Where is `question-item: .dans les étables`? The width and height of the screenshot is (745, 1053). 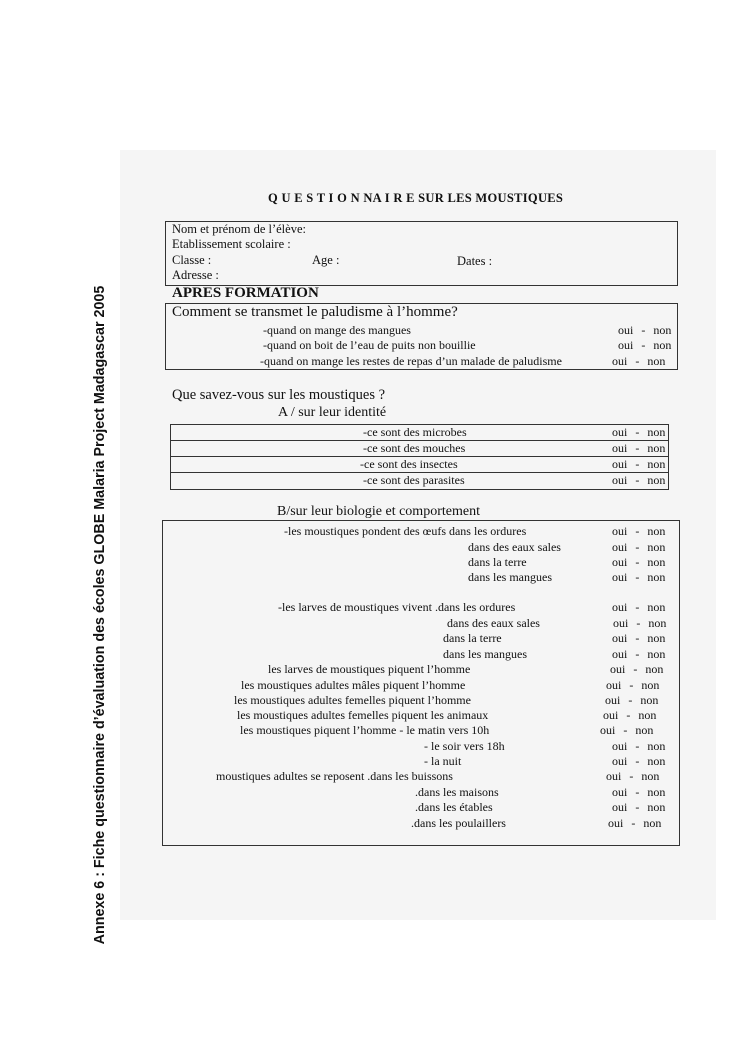 question-item: .dans les étables is located at coordinates (454, 807).